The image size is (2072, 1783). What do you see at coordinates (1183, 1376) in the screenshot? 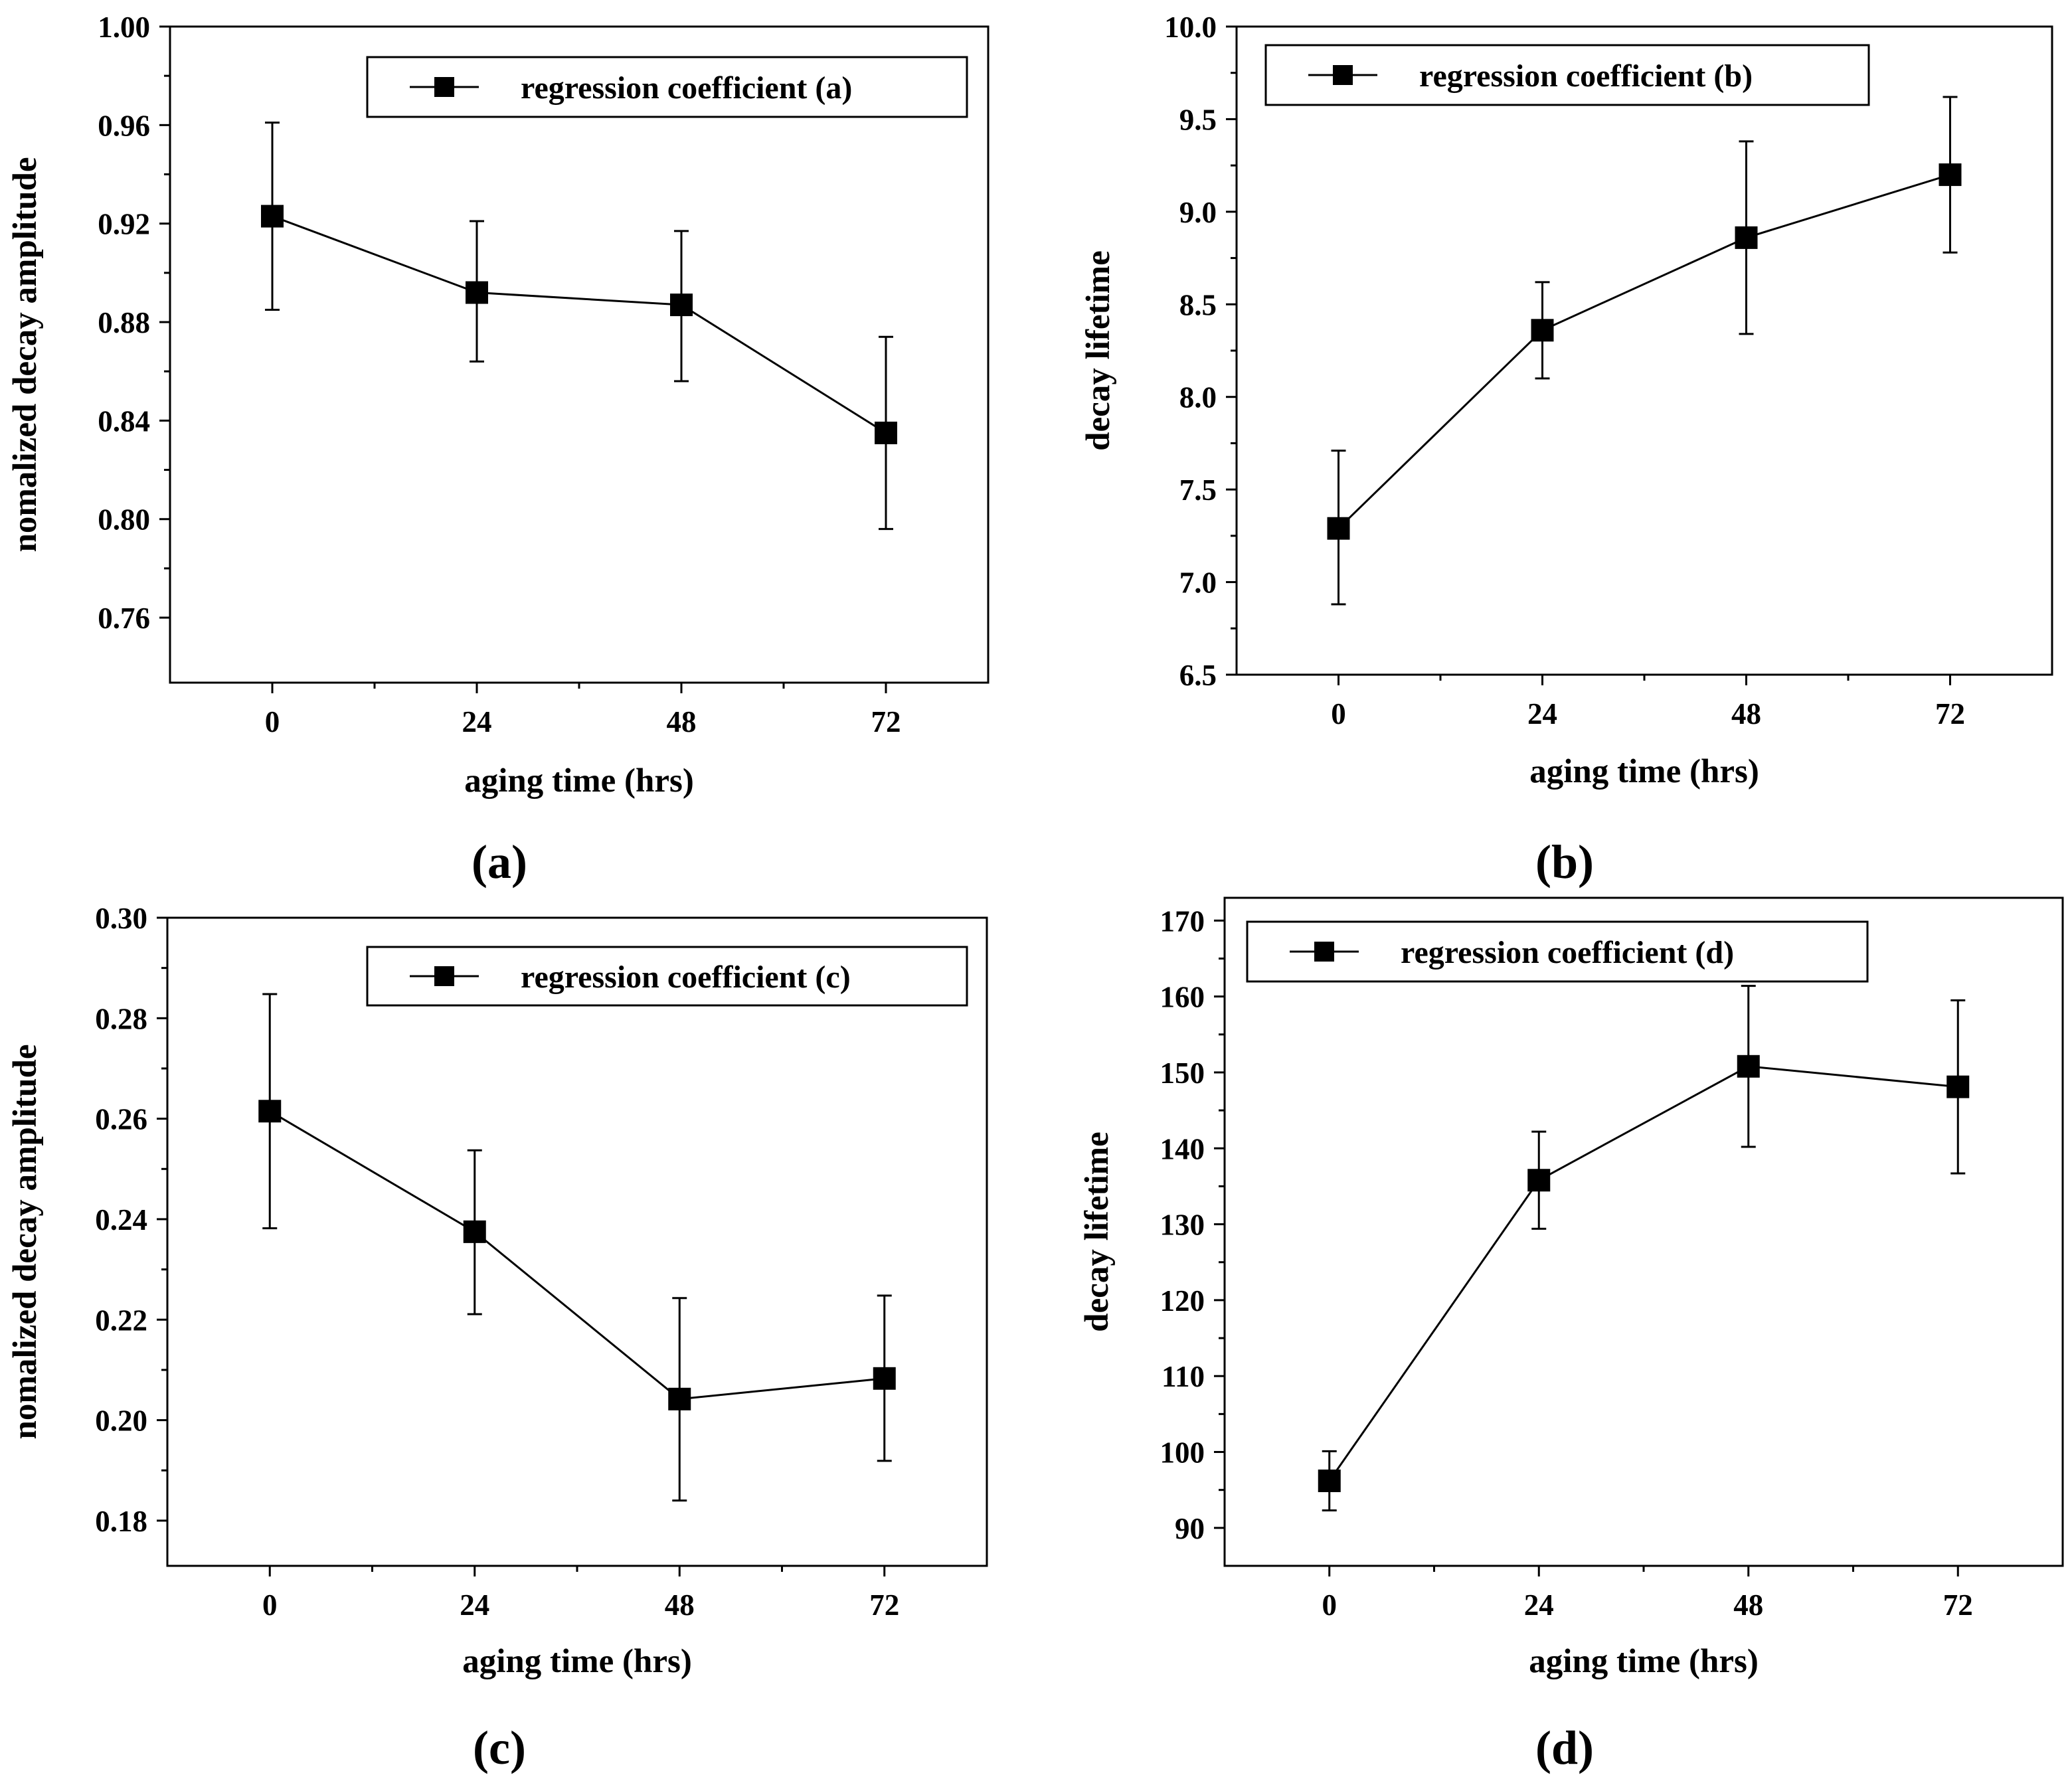
I see `y-tick-label: 110` at bounding box center [1183, 1376].